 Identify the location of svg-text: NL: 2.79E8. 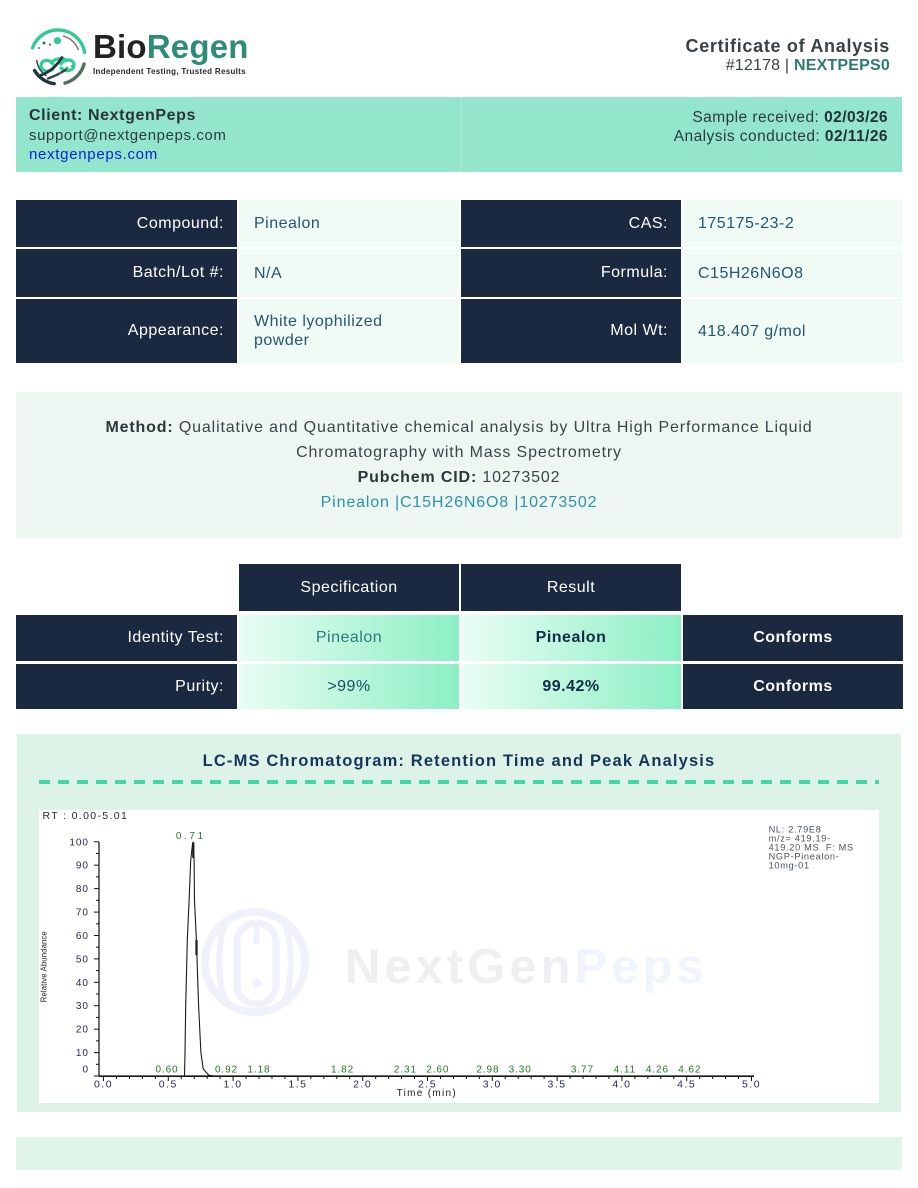
(795, 830).